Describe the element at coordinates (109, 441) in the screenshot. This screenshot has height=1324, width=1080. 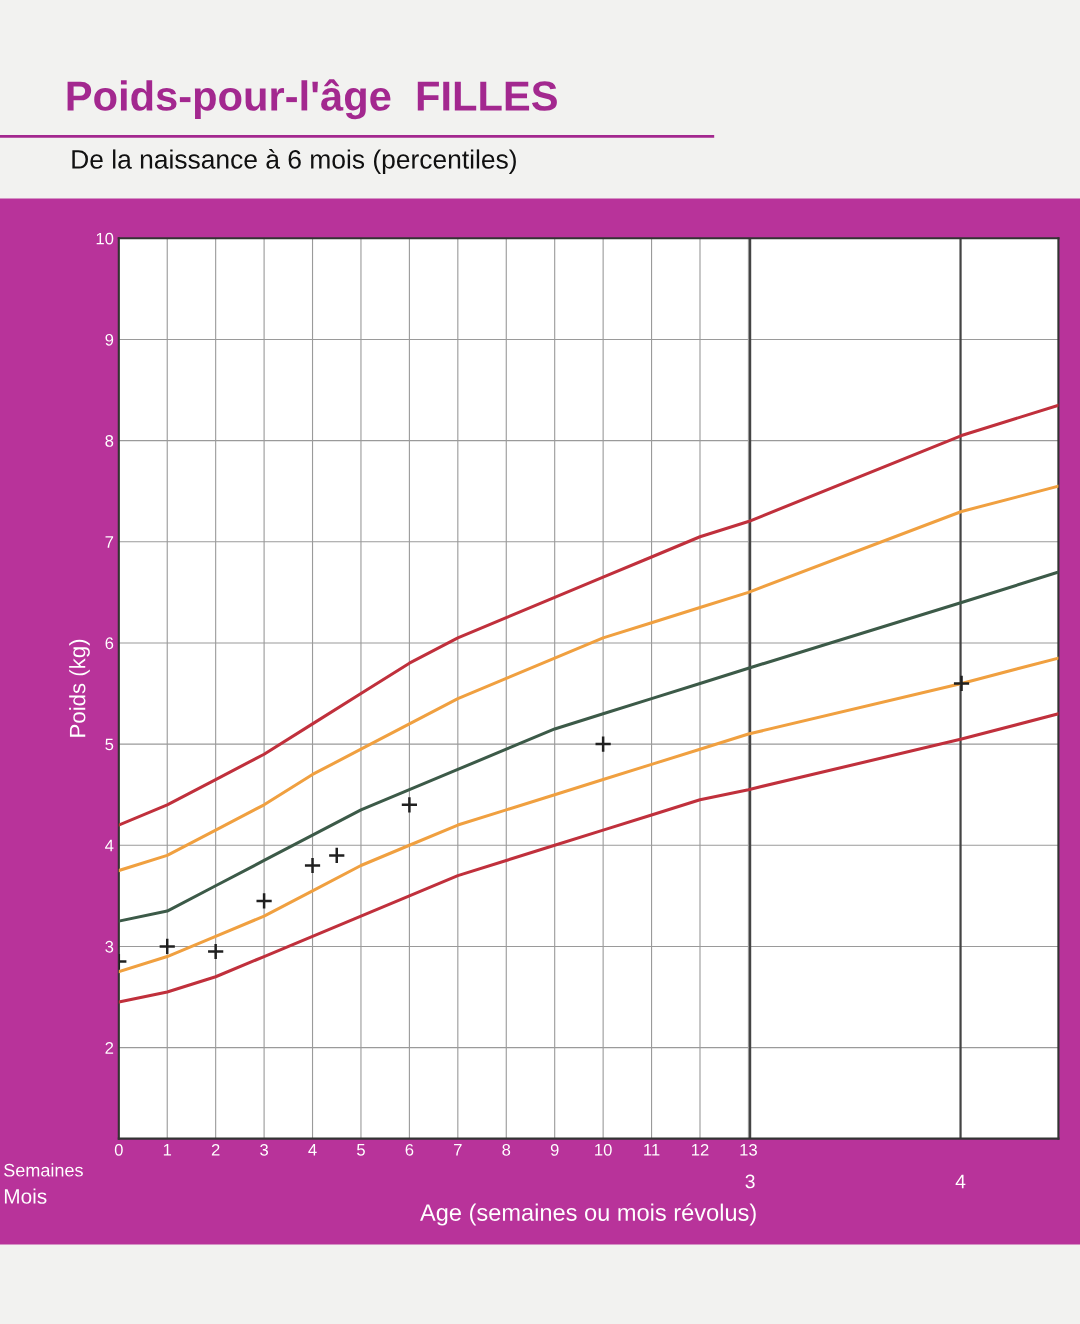
I see `y-tick-label: 8` at that location.